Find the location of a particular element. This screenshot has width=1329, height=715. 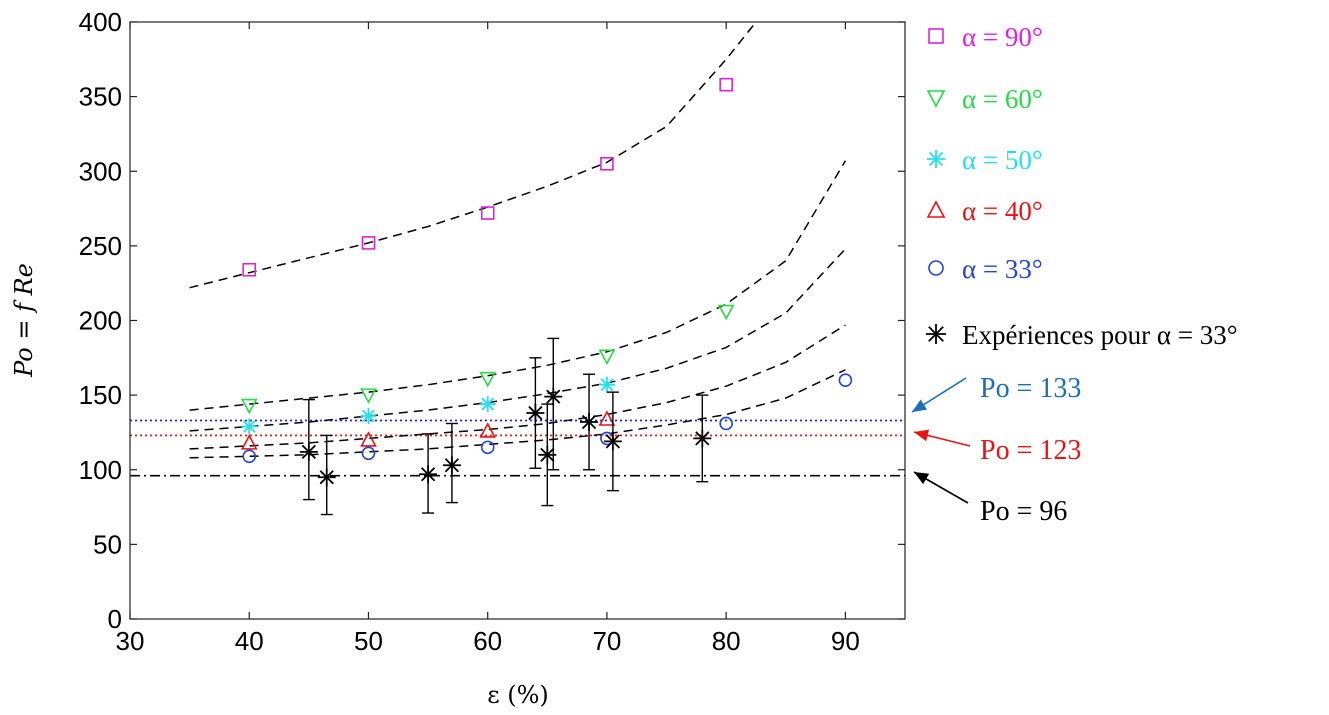

legend-label-3: α = 40° is located at coordinates (1002, 211).